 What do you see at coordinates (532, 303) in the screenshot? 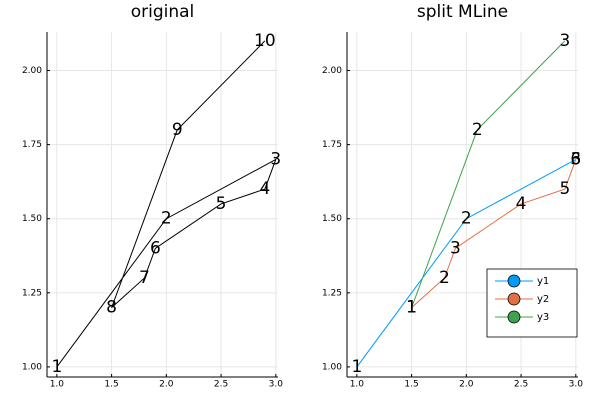
I see `legend-box` at bounding box center [532, 303].